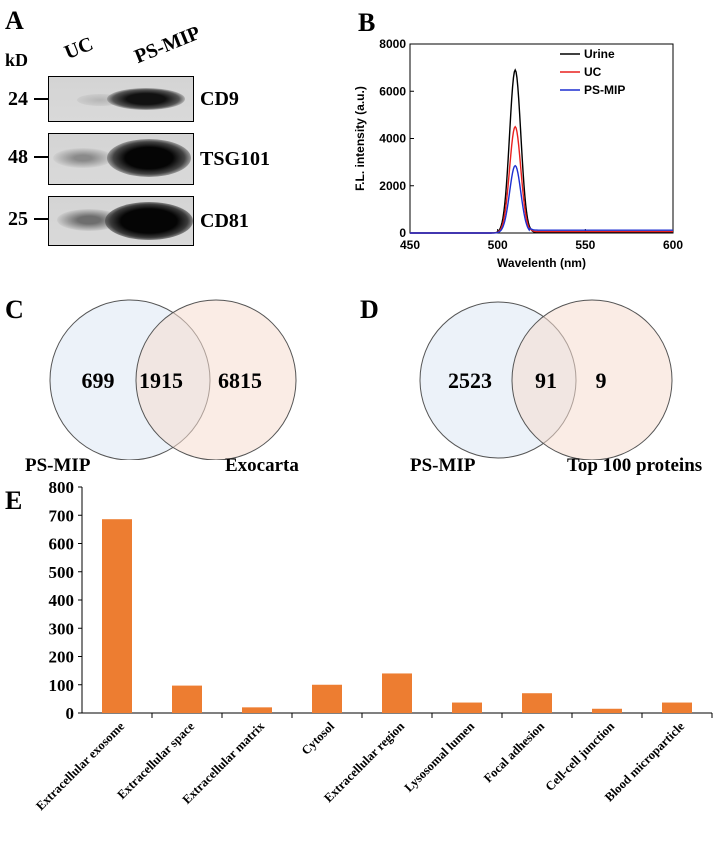  What do you see at coordinates (62, 487) in the screenshot?
I see `y-tick-label: 800` at bounding box center [62, 487].